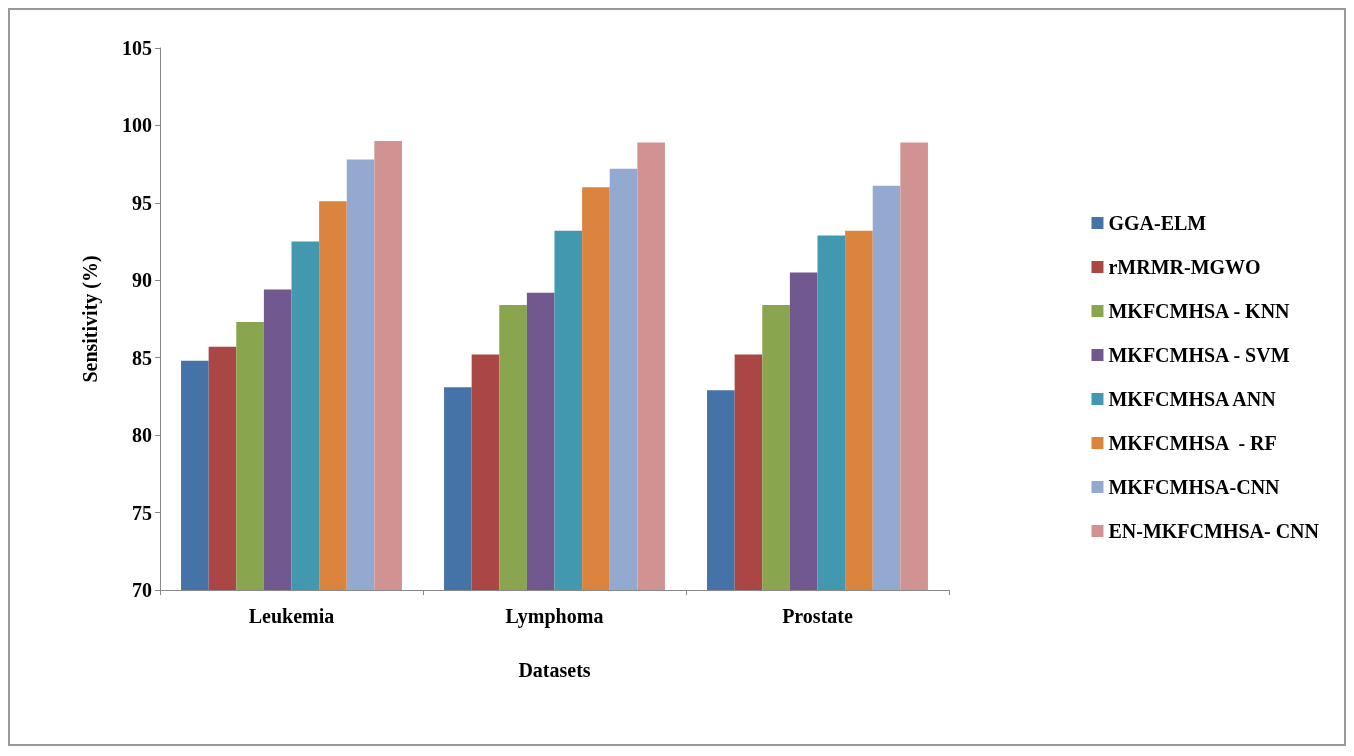 Image resolution: width=1354 pixels, height=756 pixels. Describe the element at coordinates (1214, 531) in the screenshot. I see `legend-label: EN-MKFCMHSA- CNN` at that location.